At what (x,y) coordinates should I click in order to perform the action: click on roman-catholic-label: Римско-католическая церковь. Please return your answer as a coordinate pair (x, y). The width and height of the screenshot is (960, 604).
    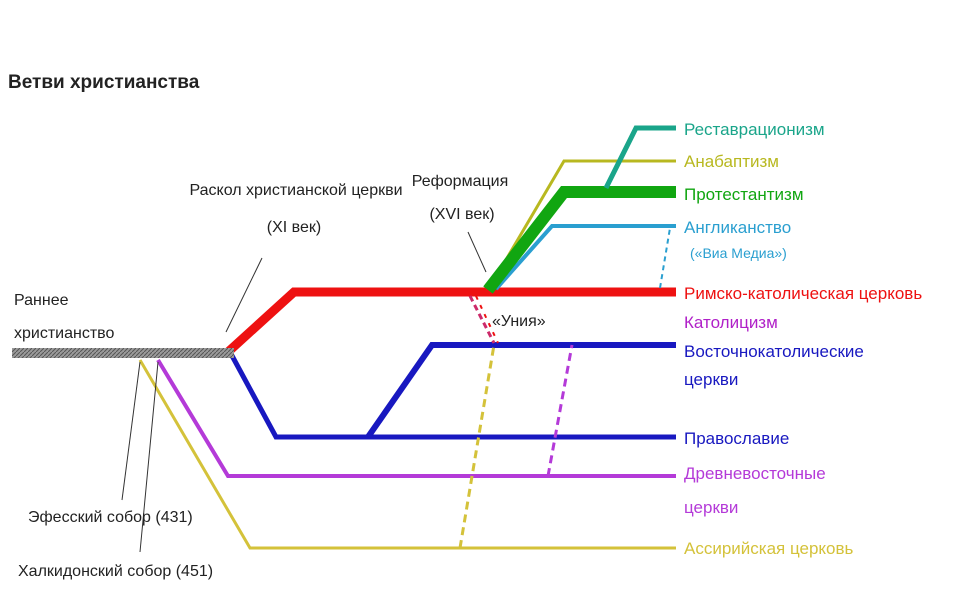
    Looking at the image, I should click on (803, 293).